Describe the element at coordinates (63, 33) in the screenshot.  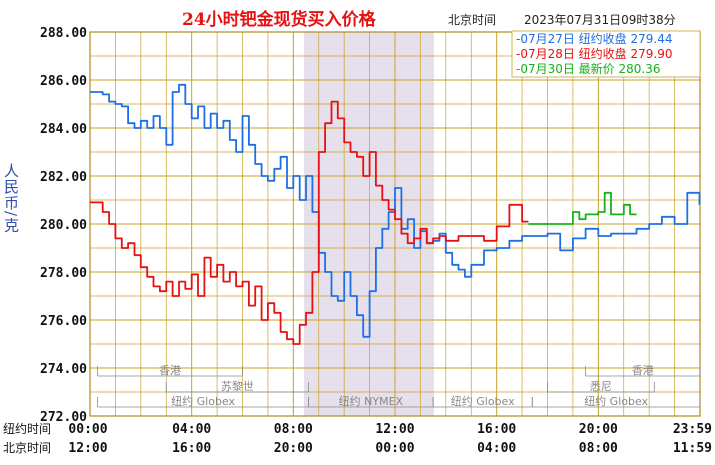
I see `y-tick-label: 288.00` at that location.